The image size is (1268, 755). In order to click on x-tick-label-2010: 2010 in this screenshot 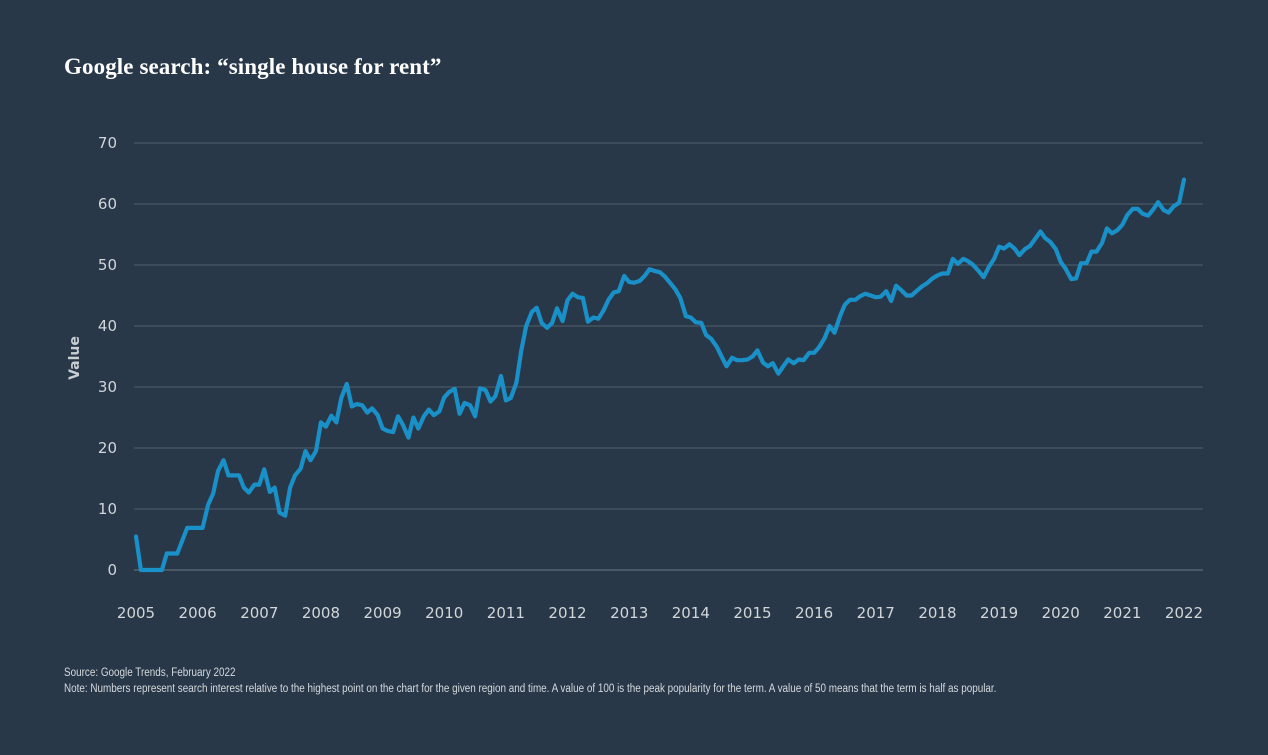, I will do `click(444, 613)`.